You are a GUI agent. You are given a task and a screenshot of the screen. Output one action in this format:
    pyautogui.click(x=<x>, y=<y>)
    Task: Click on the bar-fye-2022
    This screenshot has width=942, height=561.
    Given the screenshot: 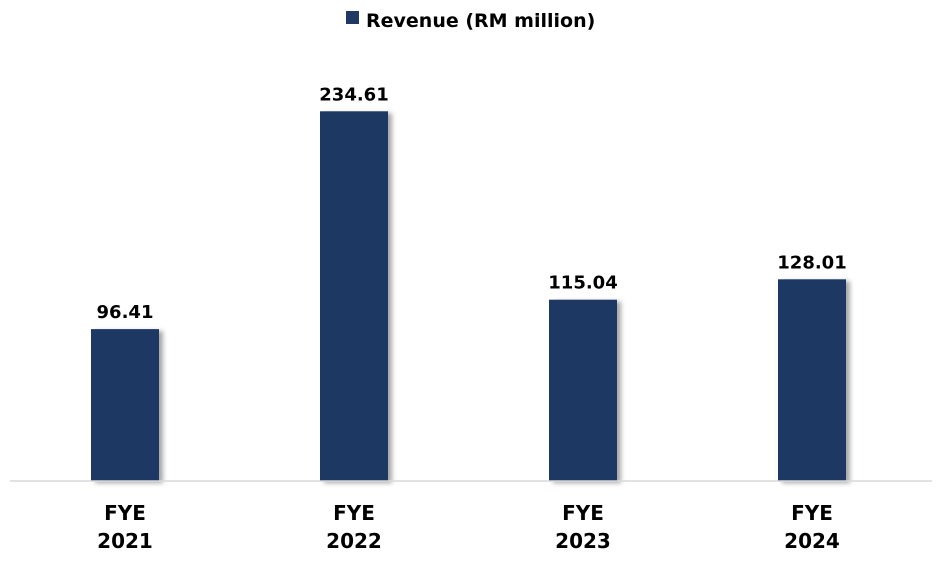 What is the action you would take?
    pyautogui.click(x=354, y=296)
    